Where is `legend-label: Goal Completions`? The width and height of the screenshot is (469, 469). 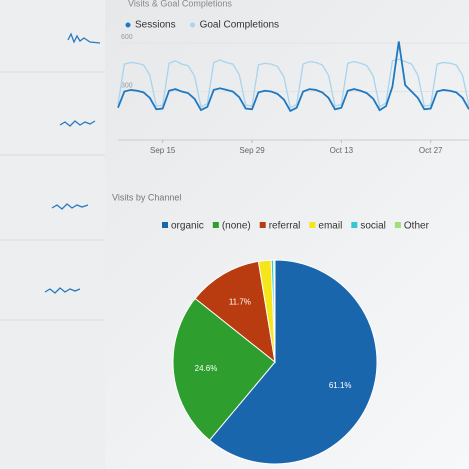 legend-label: Goal Completions is located at coordinates (239, 25).